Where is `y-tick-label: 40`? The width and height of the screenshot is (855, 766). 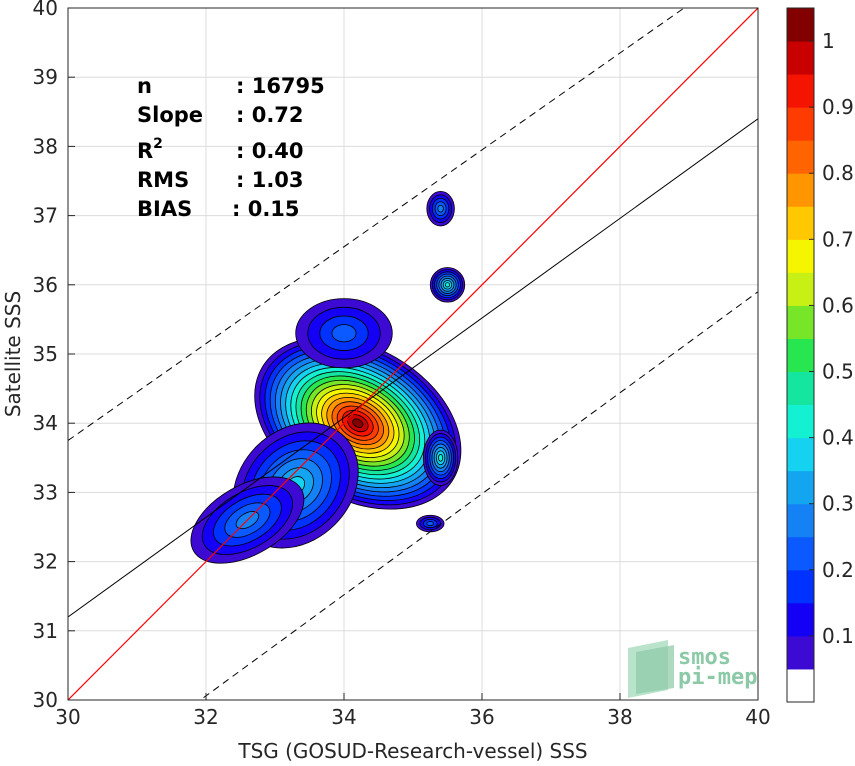 y-tick-label: 40 is located at coordinates (45, 10).